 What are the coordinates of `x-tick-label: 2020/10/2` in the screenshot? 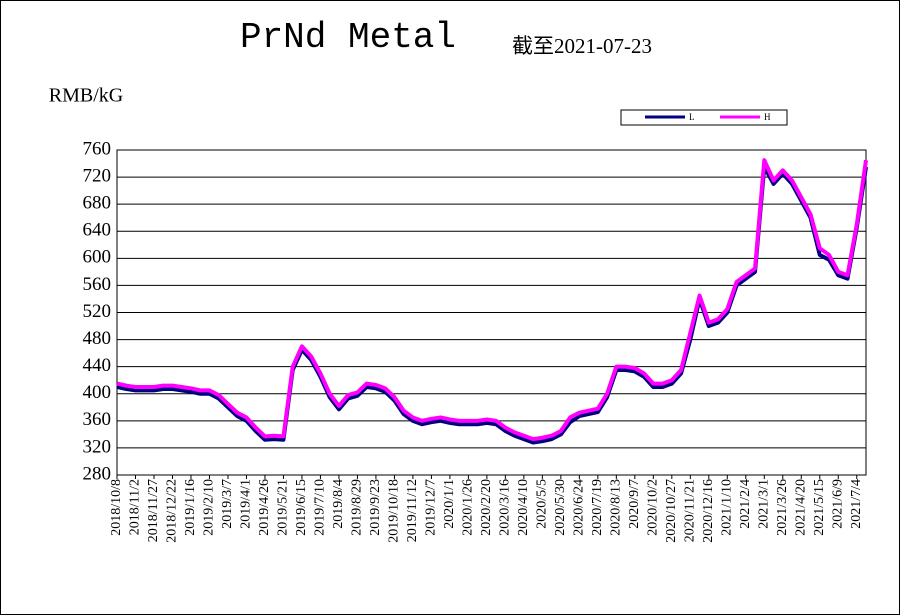 It's located at (653, 507).